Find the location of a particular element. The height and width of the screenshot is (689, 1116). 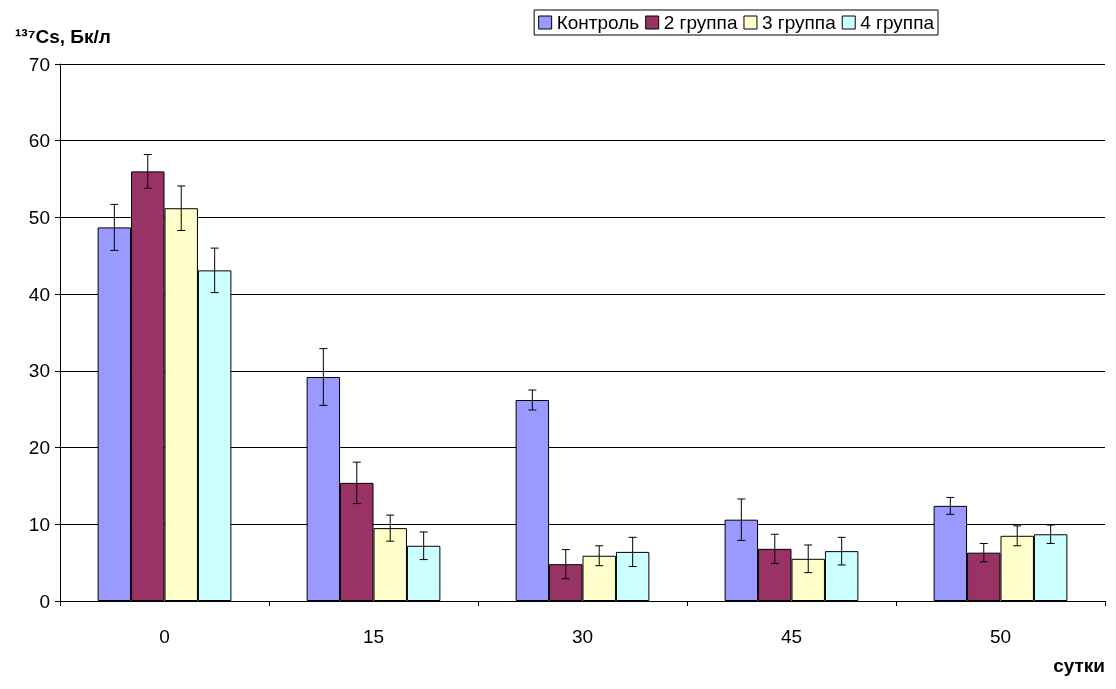

y-tick-label: 20 is located at coordinates (39, 448).